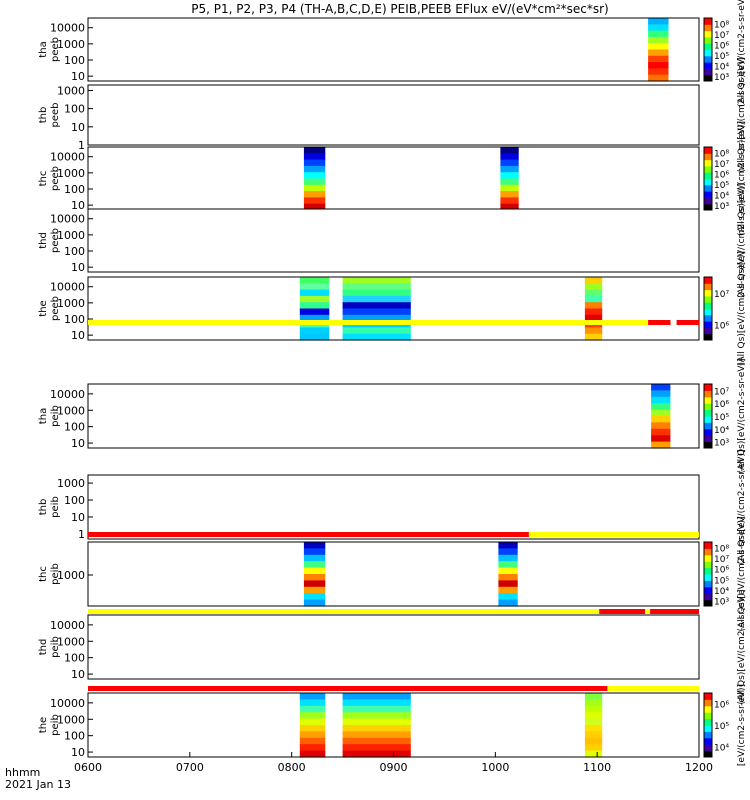 This screenshot has height=800, width=750. Describe the element at coordinates (721, 603) in the screenshot. I see `colorbar-tick-label: 10³` at that location.